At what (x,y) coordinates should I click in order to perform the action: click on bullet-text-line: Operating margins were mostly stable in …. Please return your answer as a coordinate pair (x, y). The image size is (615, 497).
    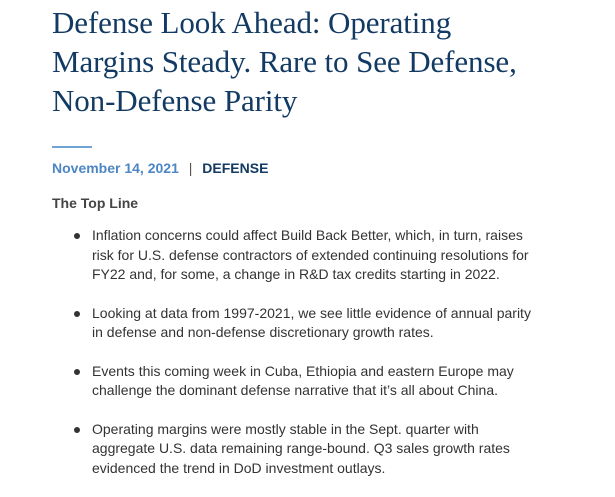
    Looking at the image, I should click on (285, 428).